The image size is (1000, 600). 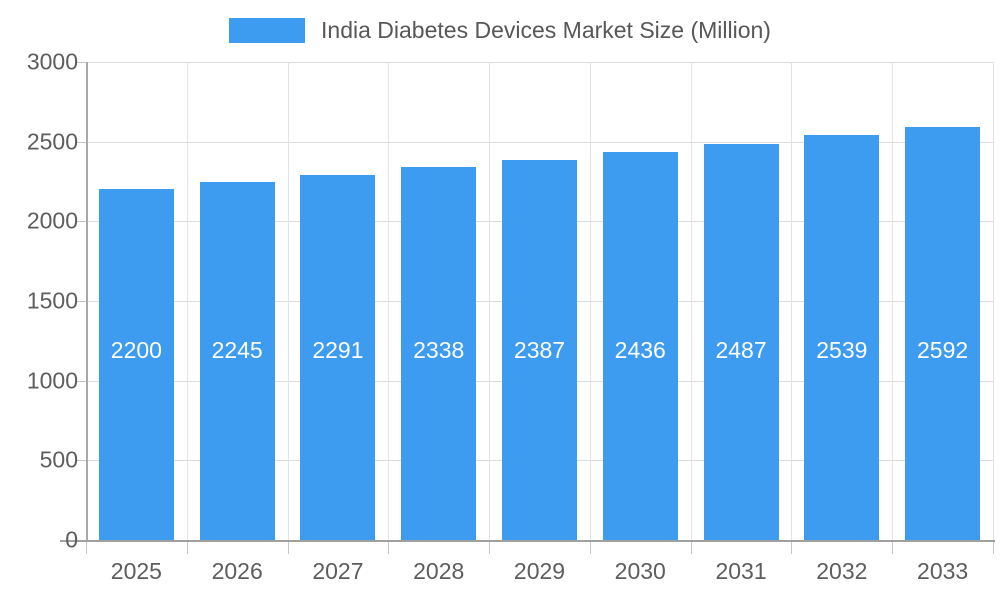 I want to click on x-axis-tick-label: 2033, so click(x=943, y=571).